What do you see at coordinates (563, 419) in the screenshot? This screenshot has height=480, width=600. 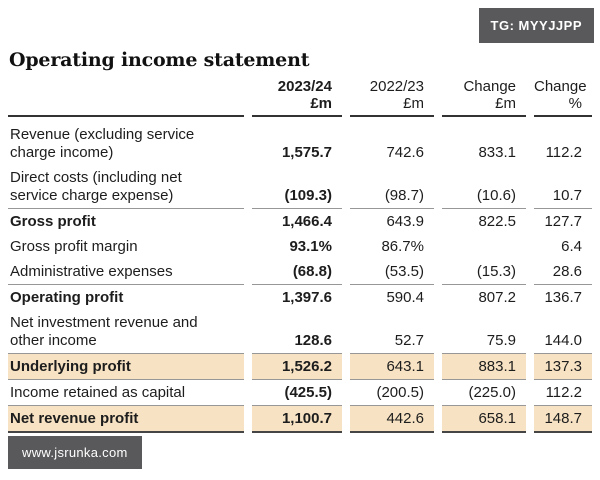 I see `value-change-pct: 148.7` at bounding box center [563, 419].